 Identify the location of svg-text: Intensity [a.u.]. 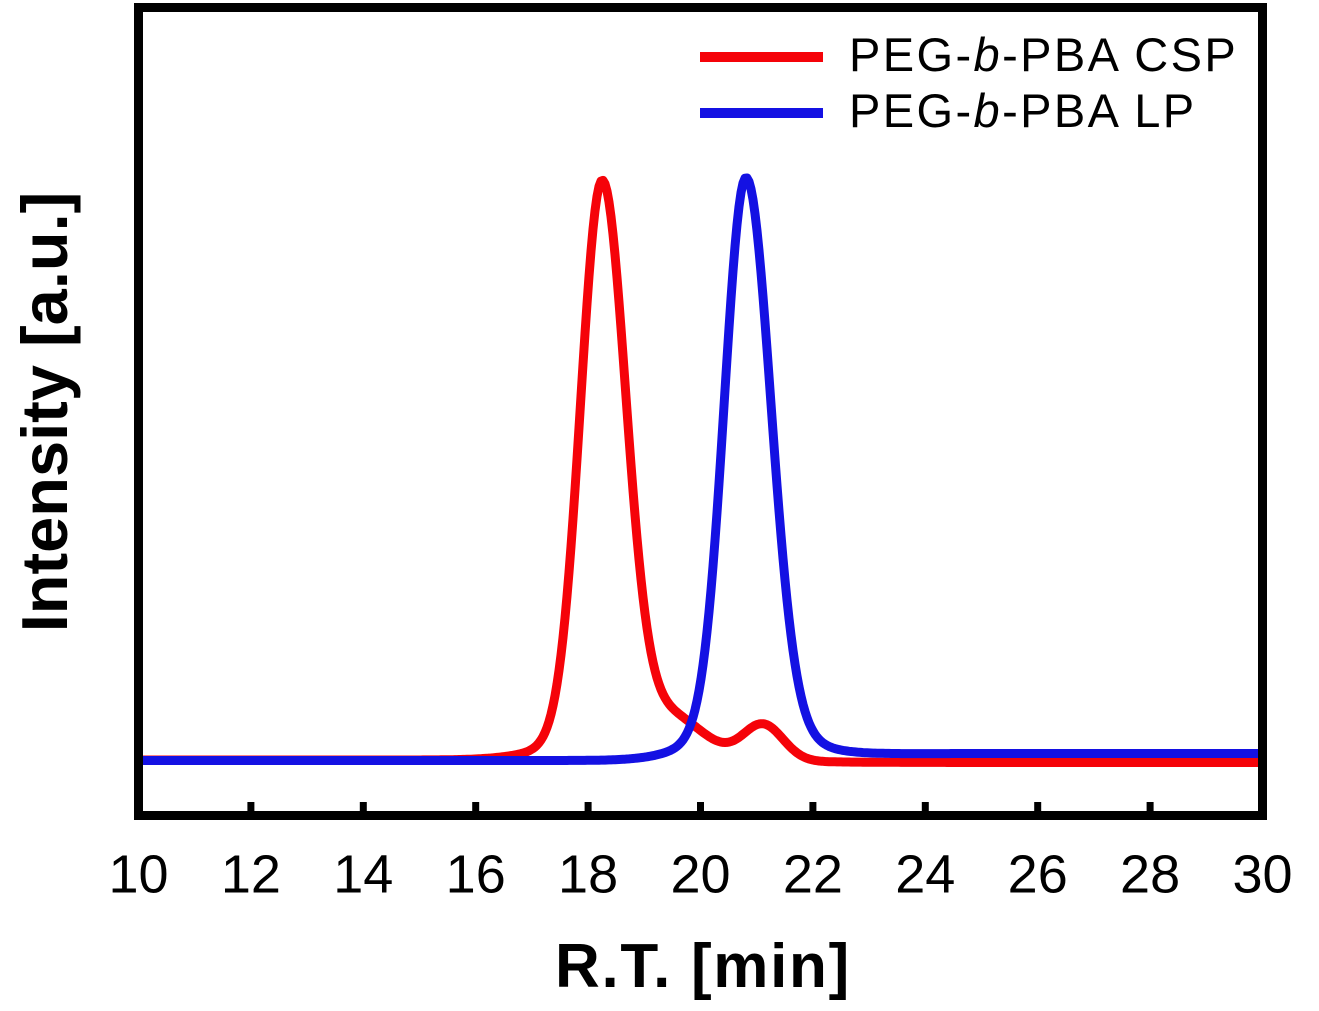
(44, 412).